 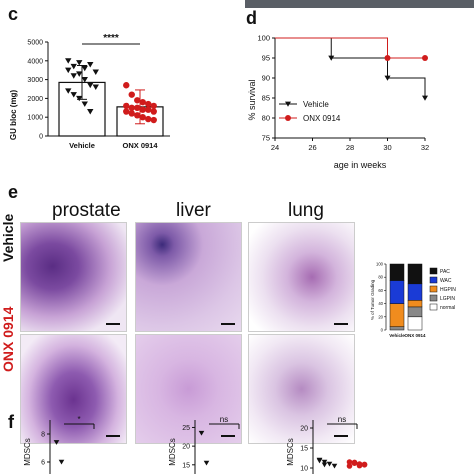 I want to click on y-axis-label: % of Tumor Grading, so click(x=372, y=299).